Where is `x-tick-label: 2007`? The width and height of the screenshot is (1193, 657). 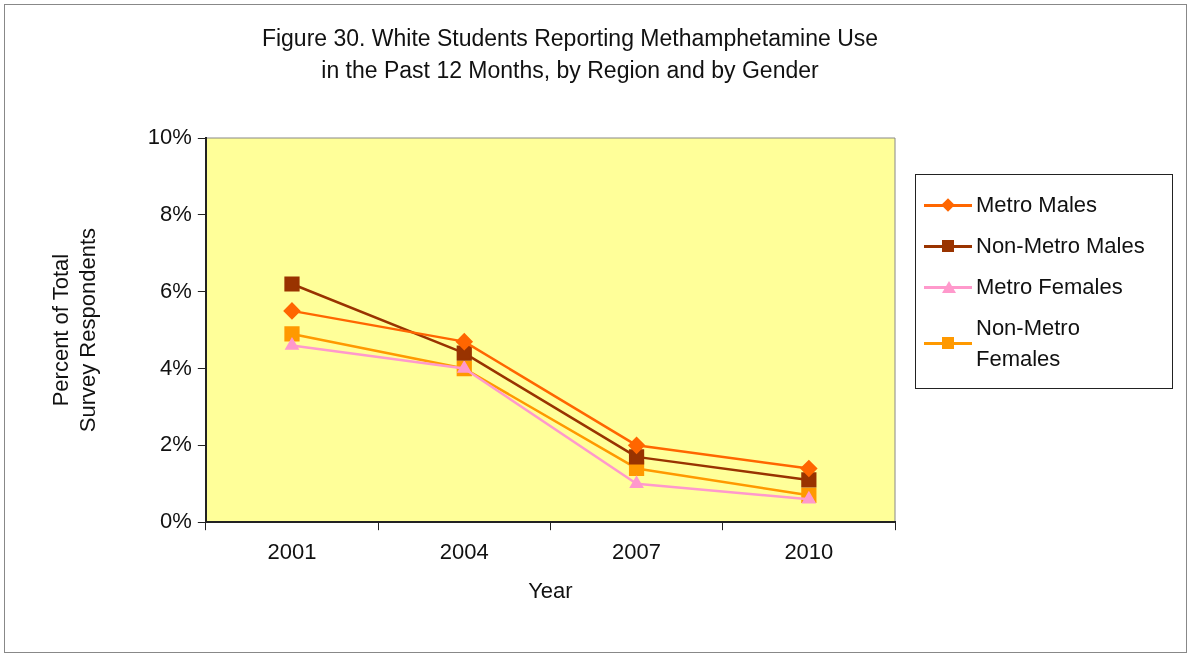 x-tick-label: 2007 is located at coordinates (637, 552).